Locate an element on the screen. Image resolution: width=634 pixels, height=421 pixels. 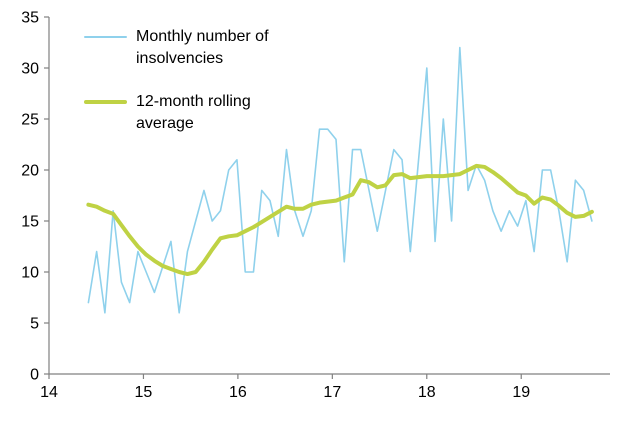
x-axis-tick-label: 19 is located at coordinates (521, 392).